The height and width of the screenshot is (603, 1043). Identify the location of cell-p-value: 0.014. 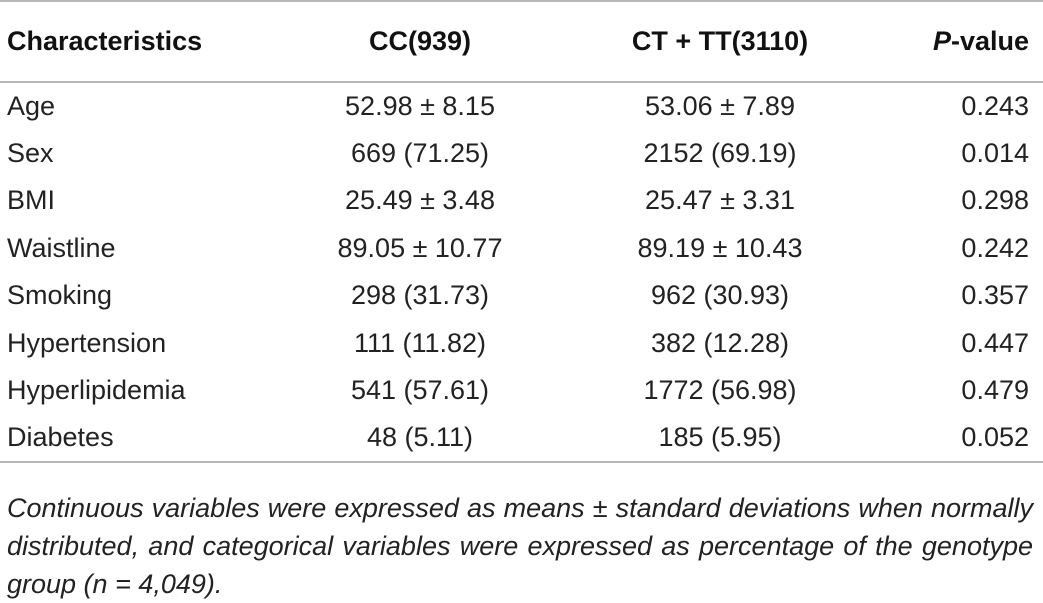
(995, 152).